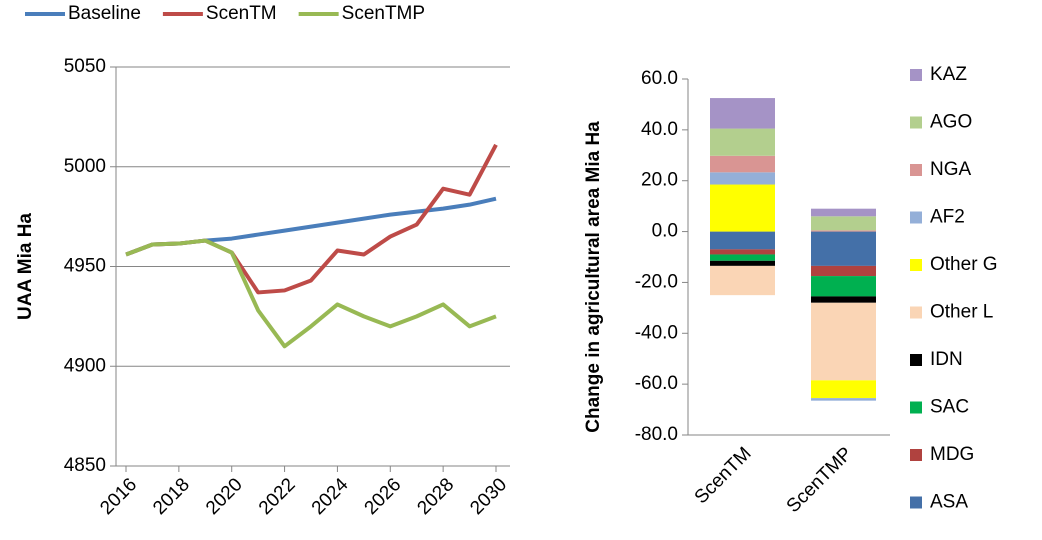 The width and height of the screenshot is (1042, 540). What do you see at coordinates (665, 231) in the screenshot?
I see `y-tick-label: 0.0` at bounding box center [665, 231].